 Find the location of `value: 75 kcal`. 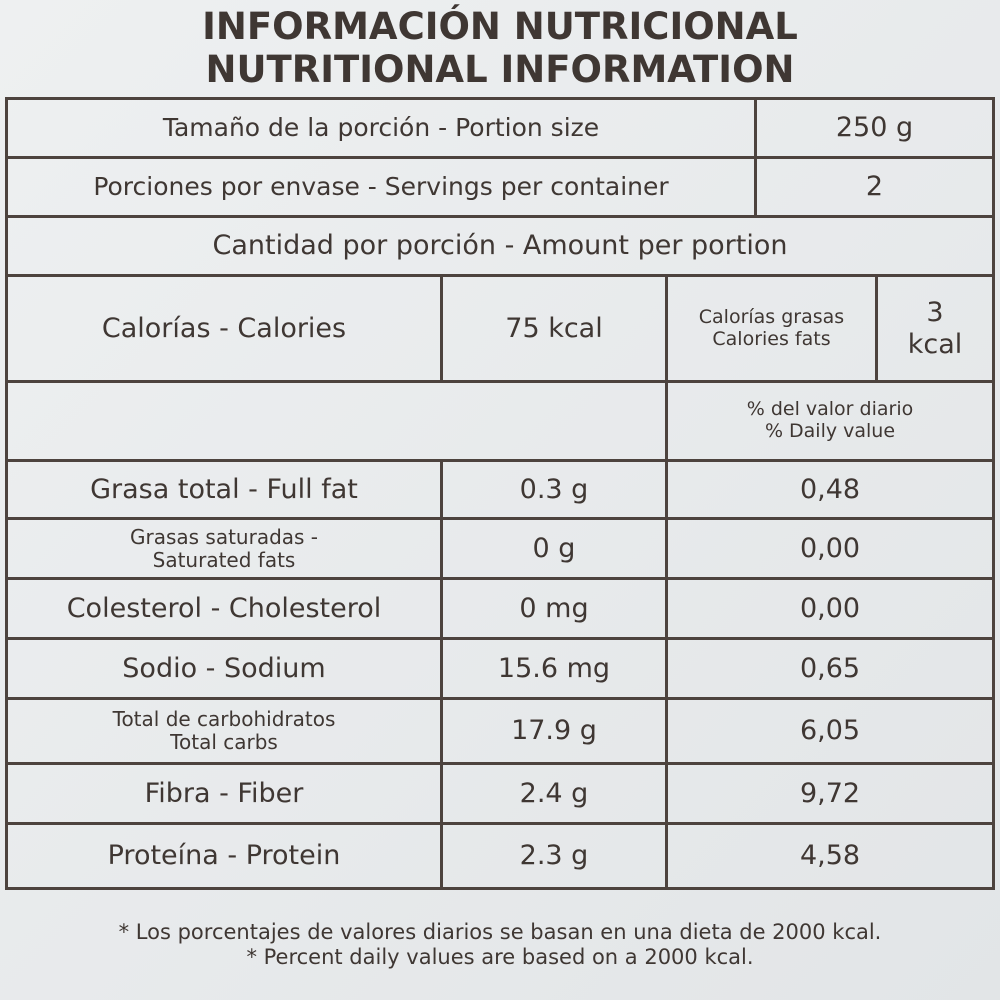

value: 75 kcal is located at coordinates (554, 328).